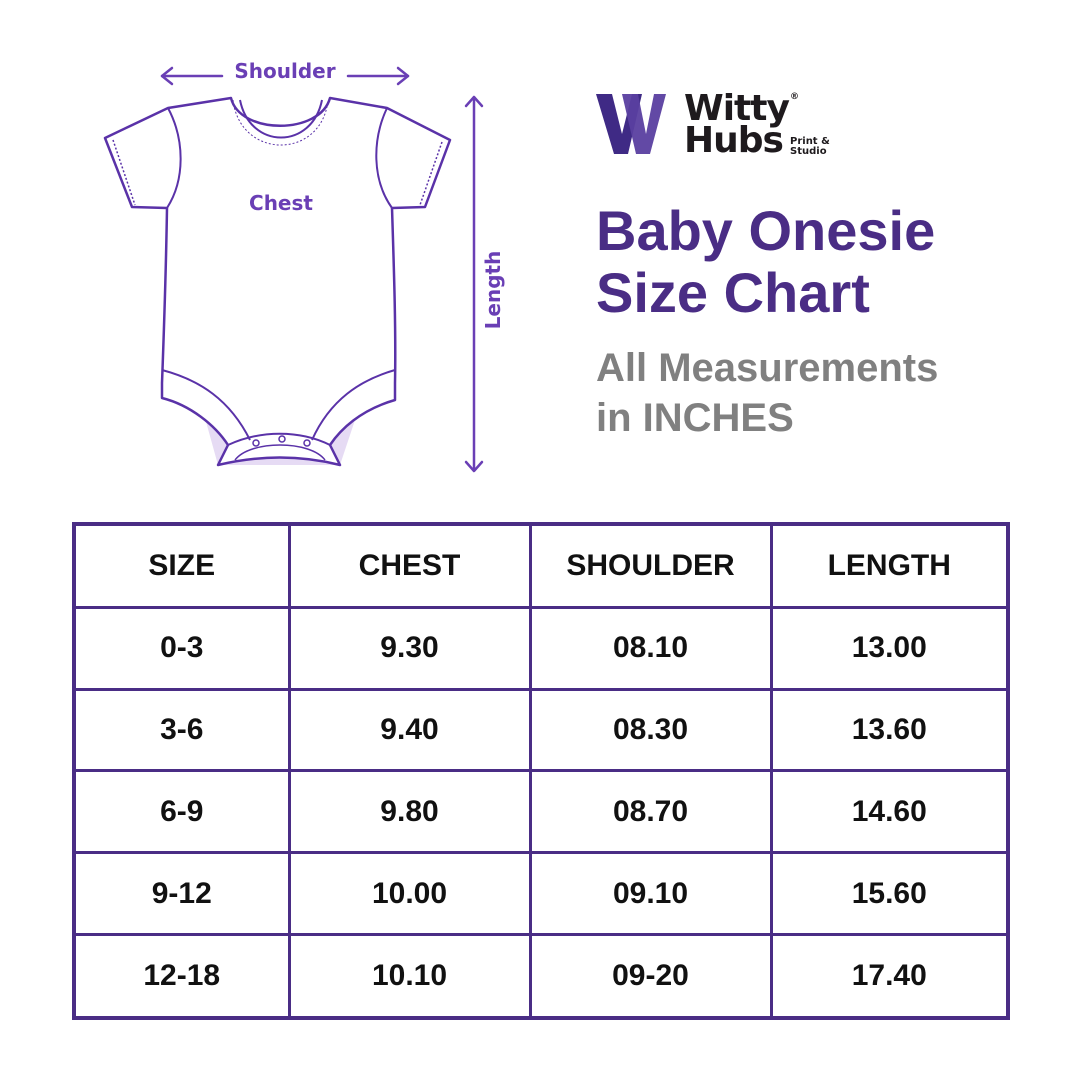 This screenshot has height=1080, width=1080. What do you see at coordinates (808, 151) in the screenshot?
I see `logo-tag2: Studio` at bounding box center [808, 151].